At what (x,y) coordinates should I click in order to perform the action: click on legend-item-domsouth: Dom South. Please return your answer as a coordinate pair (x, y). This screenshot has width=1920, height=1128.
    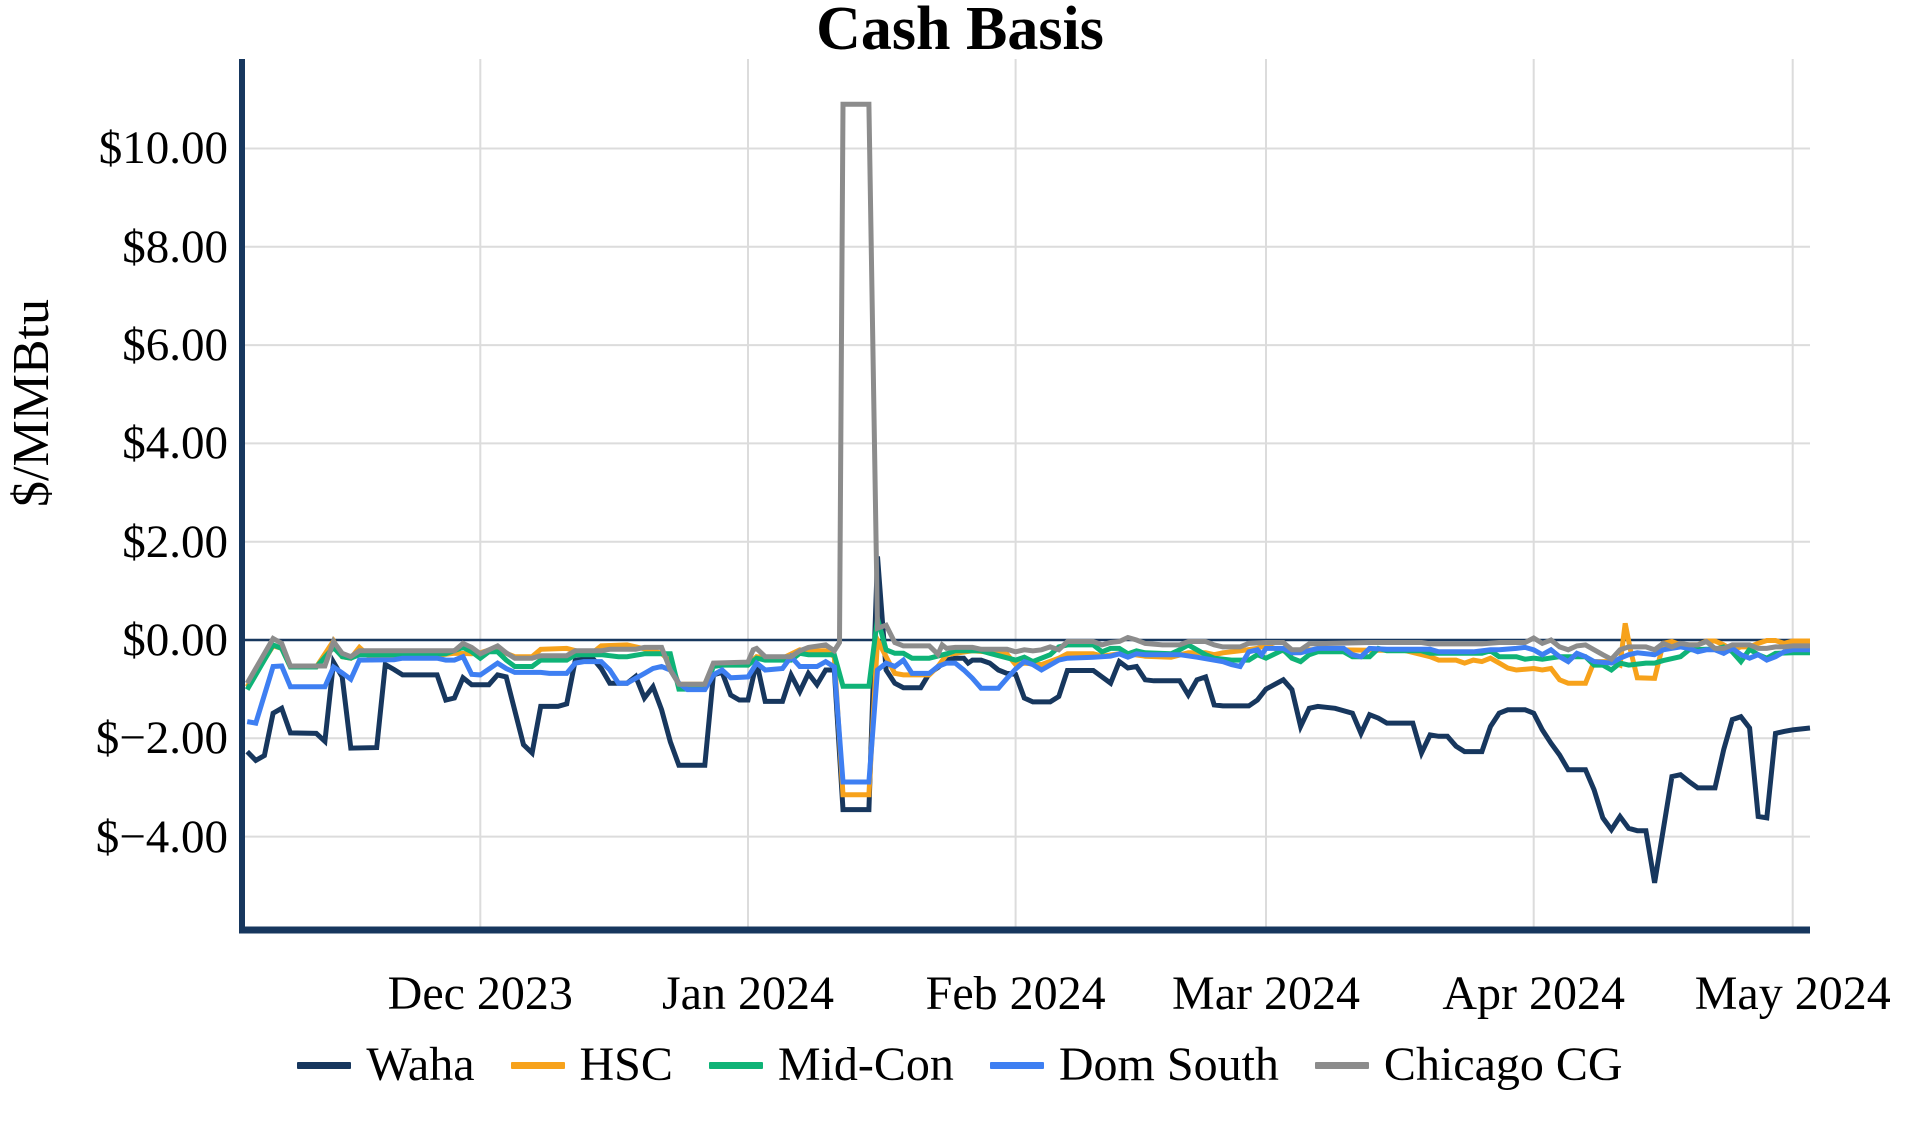
    Looking at the image, I should click on (1134, 1065).